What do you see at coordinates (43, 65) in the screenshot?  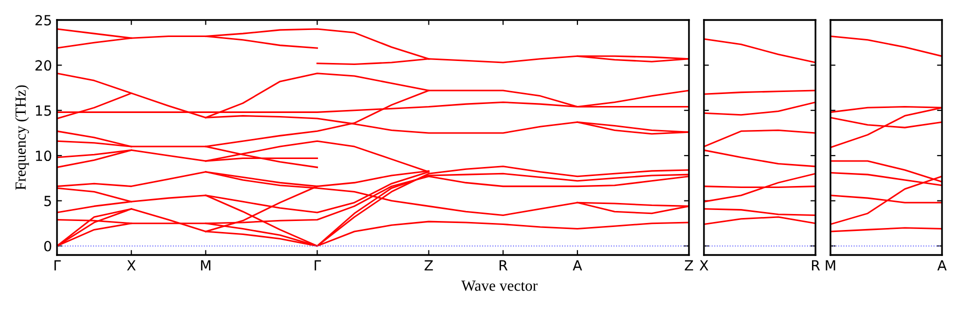 I see `y-tick-label: 20` at bounding box center [43, 65].